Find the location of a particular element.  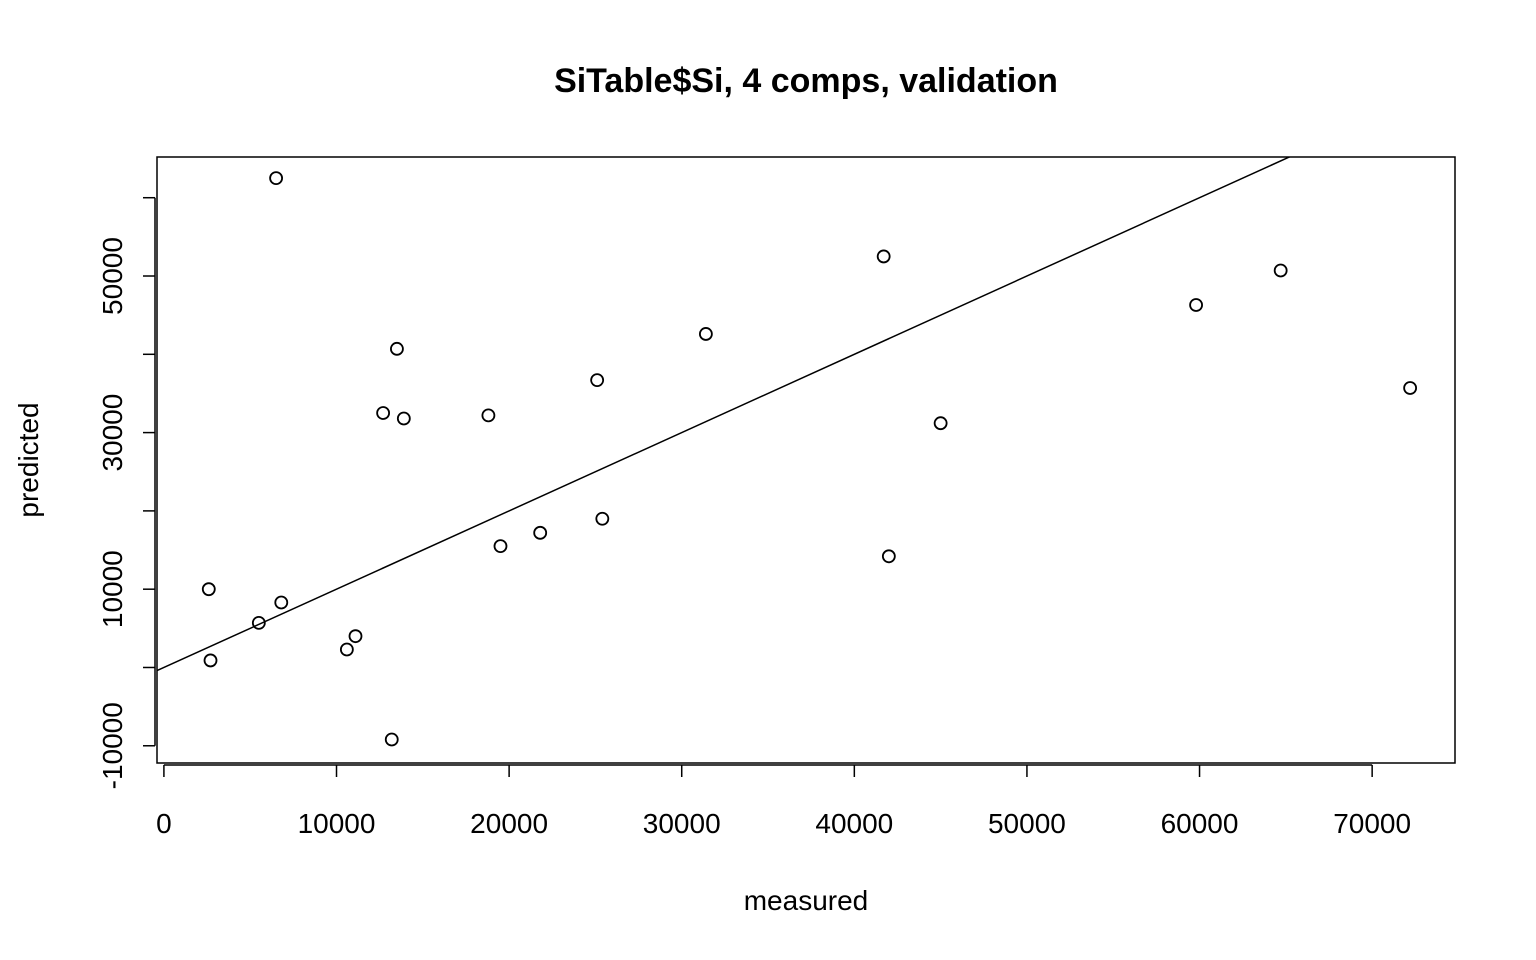

chart-title: SiTable$Si, 4 comps, validation is located at coordinates (806, 81).